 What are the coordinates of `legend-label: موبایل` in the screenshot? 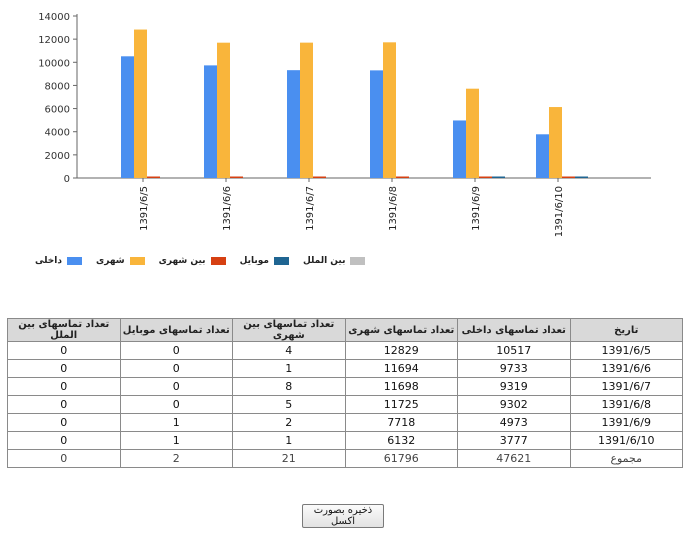 It's located at (254, 261).